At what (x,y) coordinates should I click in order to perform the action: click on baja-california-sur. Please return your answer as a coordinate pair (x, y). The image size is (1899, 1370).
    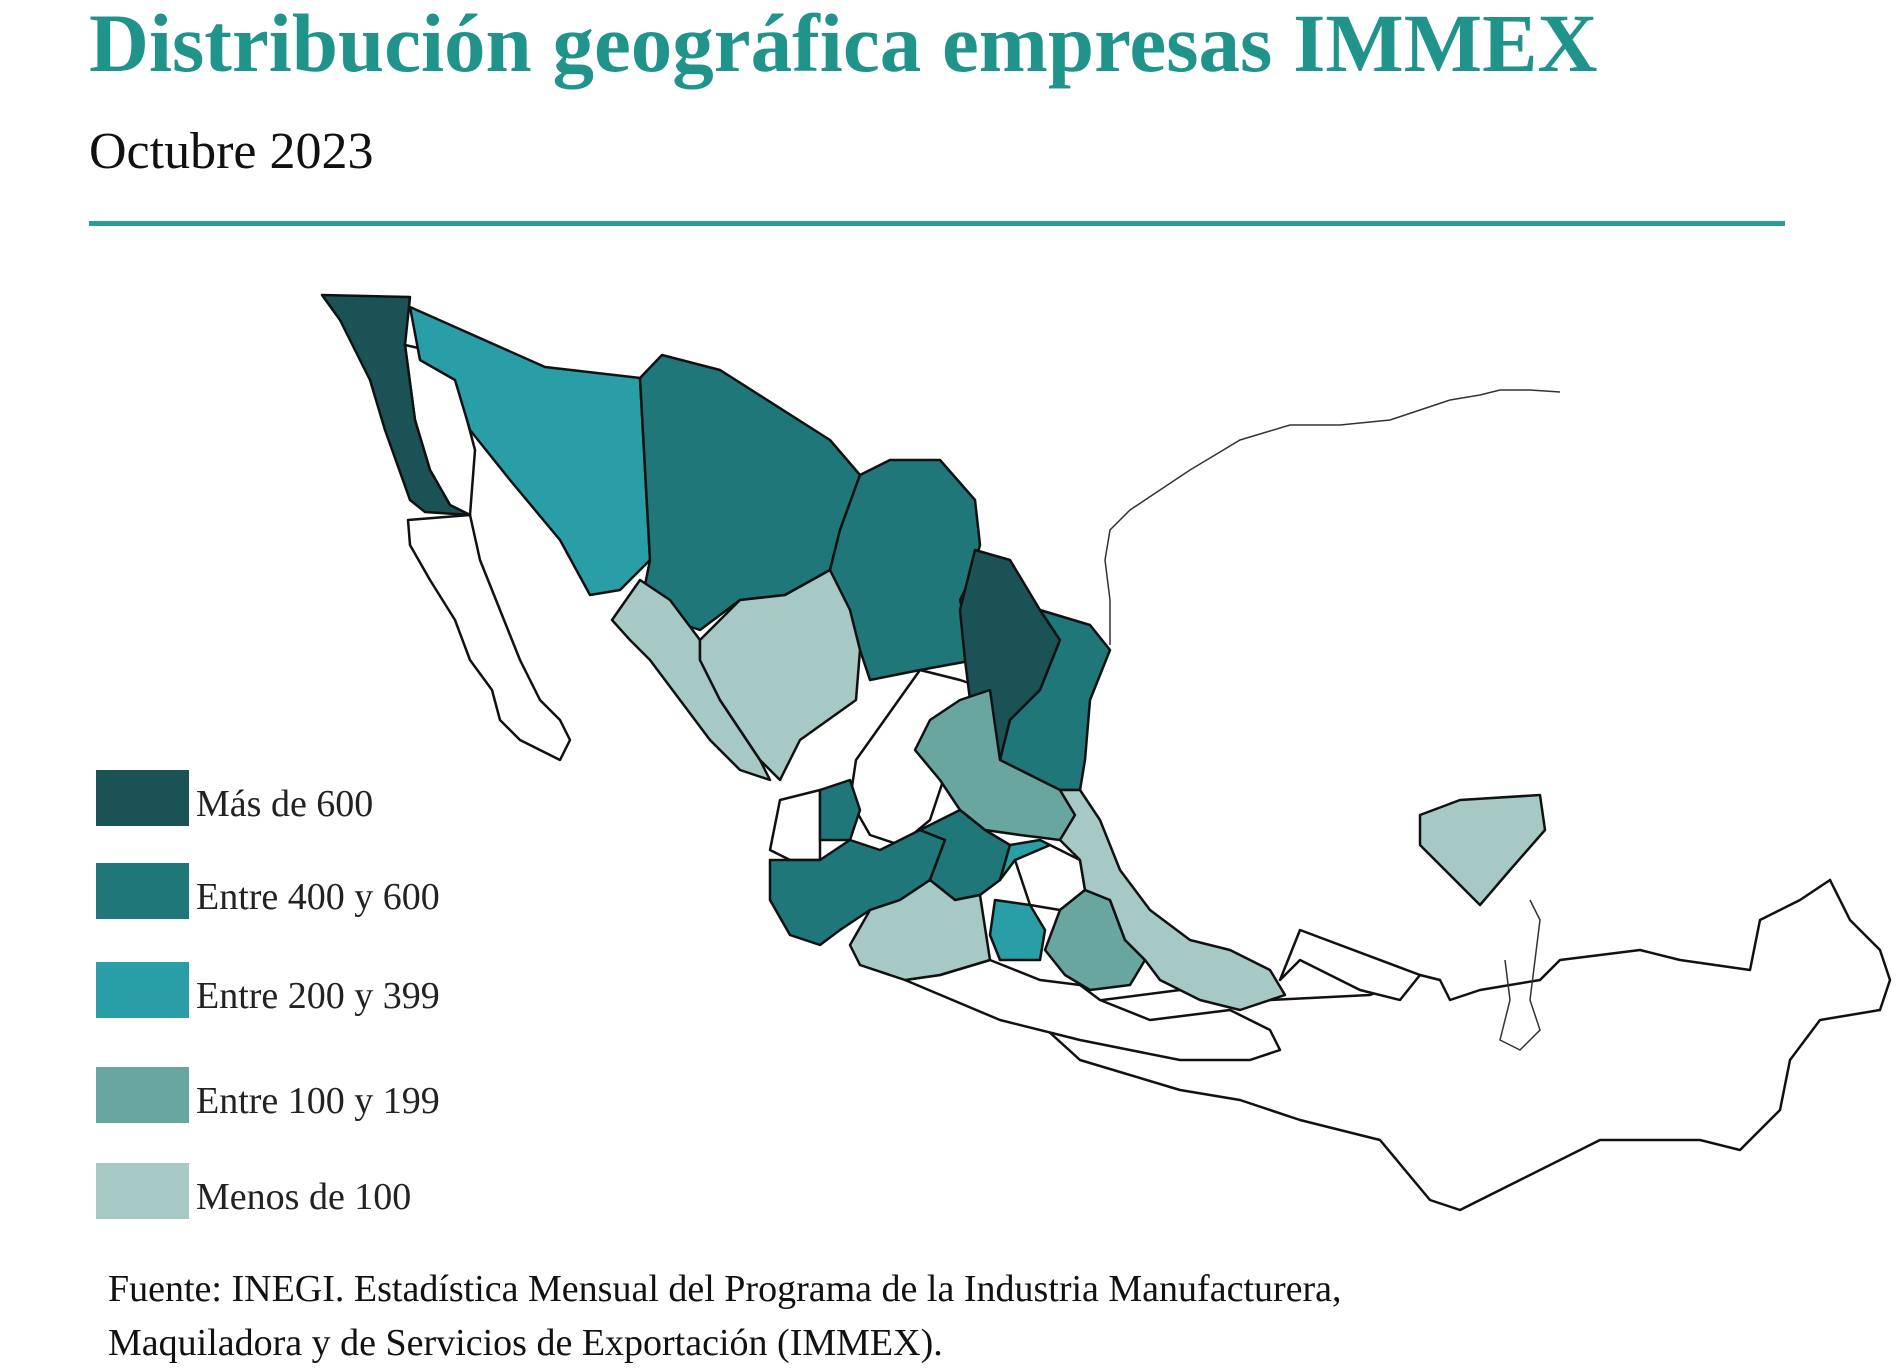
    Looking at the image, I should click on (489, 637).